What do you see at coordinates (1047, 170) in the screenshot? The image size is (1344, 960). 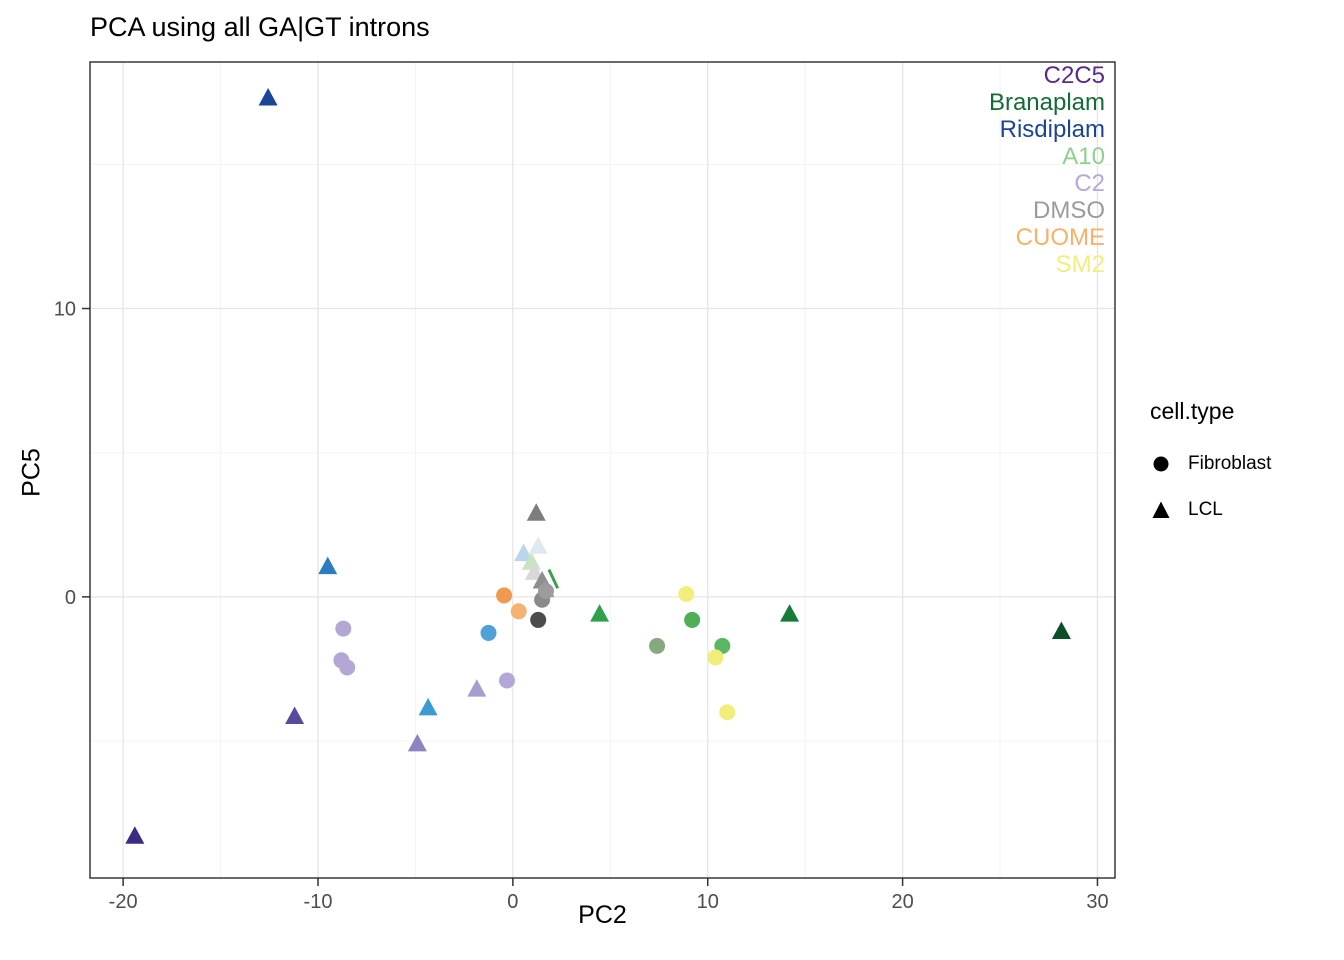 I see `treatment-color-key: C2C5 Branaplam Risdiplam A10 C2 DMSO CUOME SM2` at bounding box center [1047, 170].